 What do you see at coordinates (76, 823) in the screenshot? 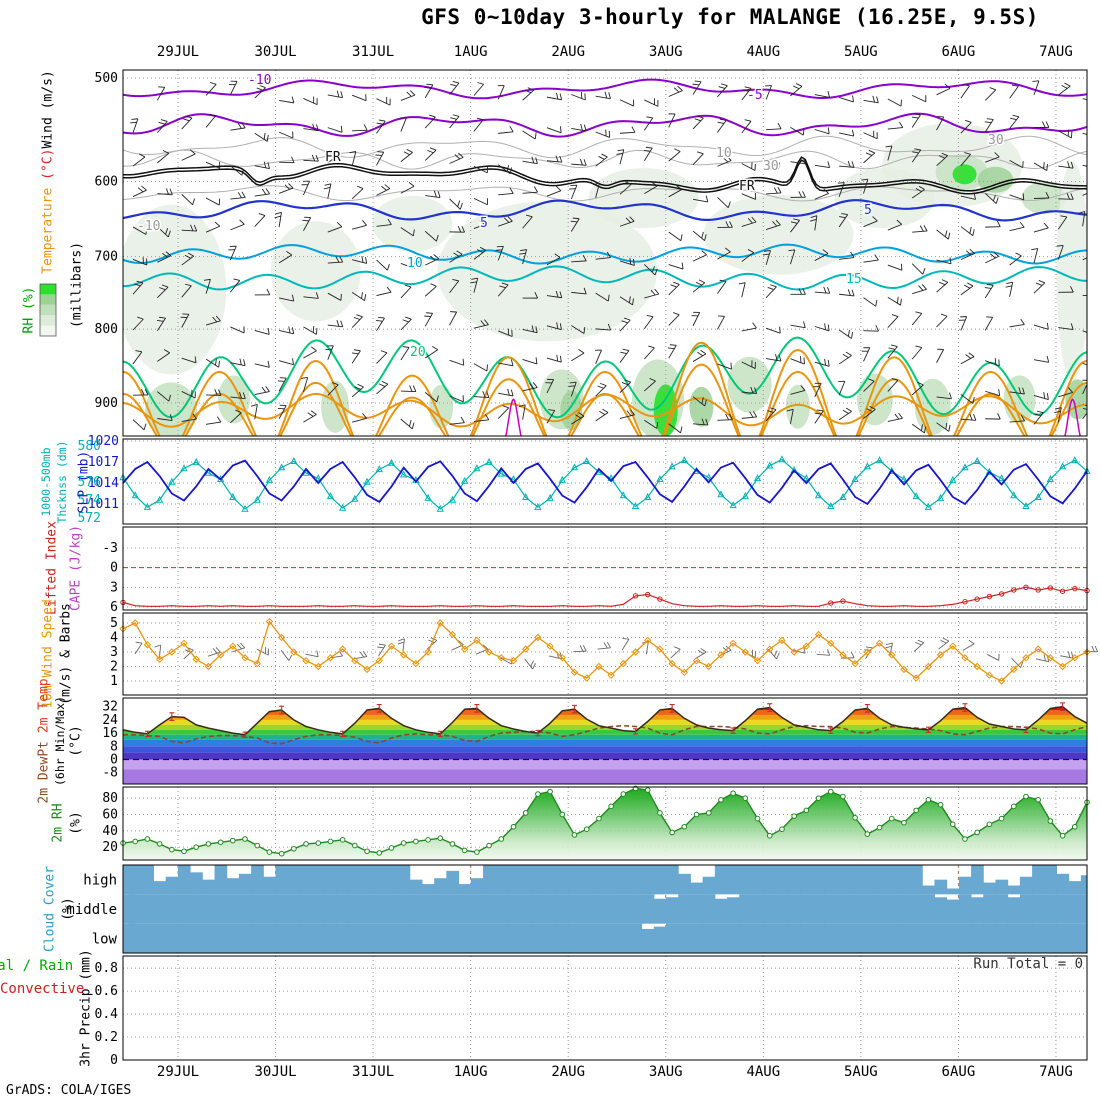
I see `rh2m-unit-label: (%)` at bounding box center [76, 823].